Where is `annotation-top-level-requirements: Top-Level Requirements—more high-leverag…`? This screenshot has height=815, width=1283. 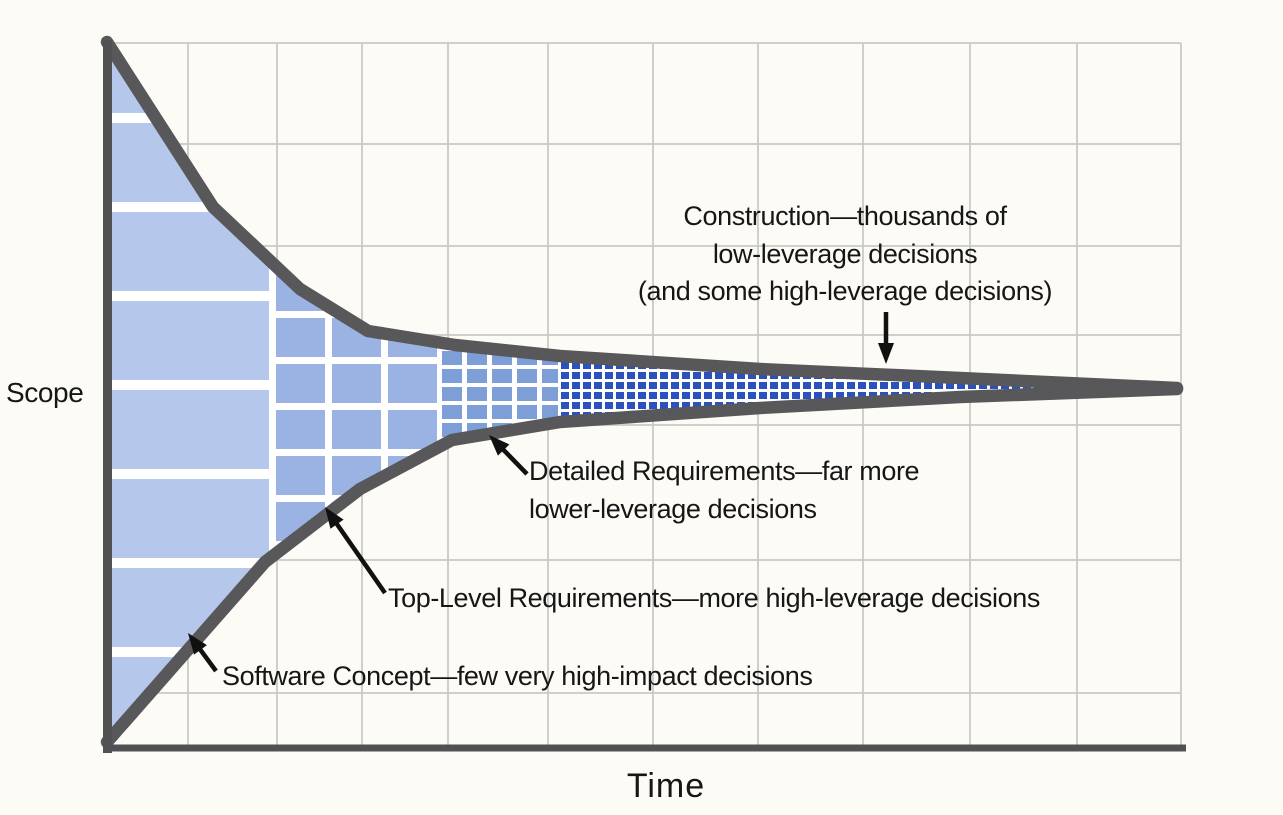
annotation-top-level-requirements: Top-Level Requirements—more high-leverag… is located at coordinates (714, 598).